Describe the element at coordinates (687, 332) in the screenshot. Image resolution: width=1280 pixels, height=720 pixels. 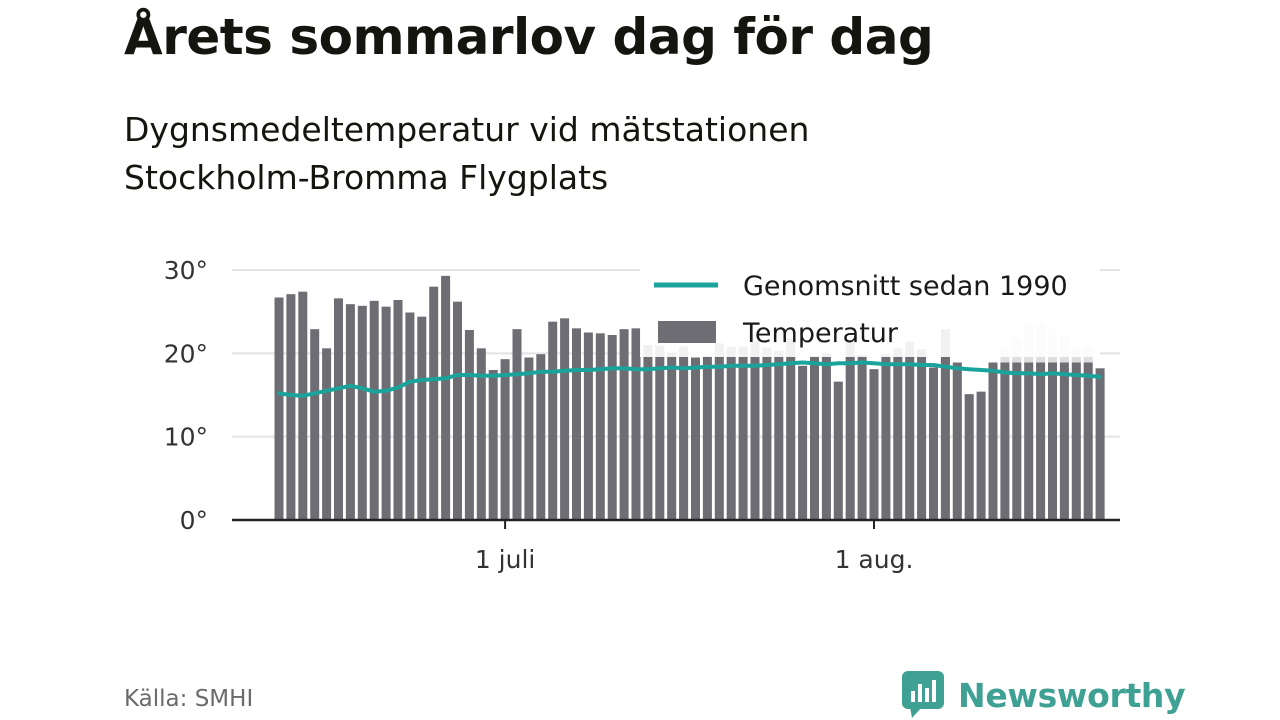
I see `legend-bar-swatch` at that location.